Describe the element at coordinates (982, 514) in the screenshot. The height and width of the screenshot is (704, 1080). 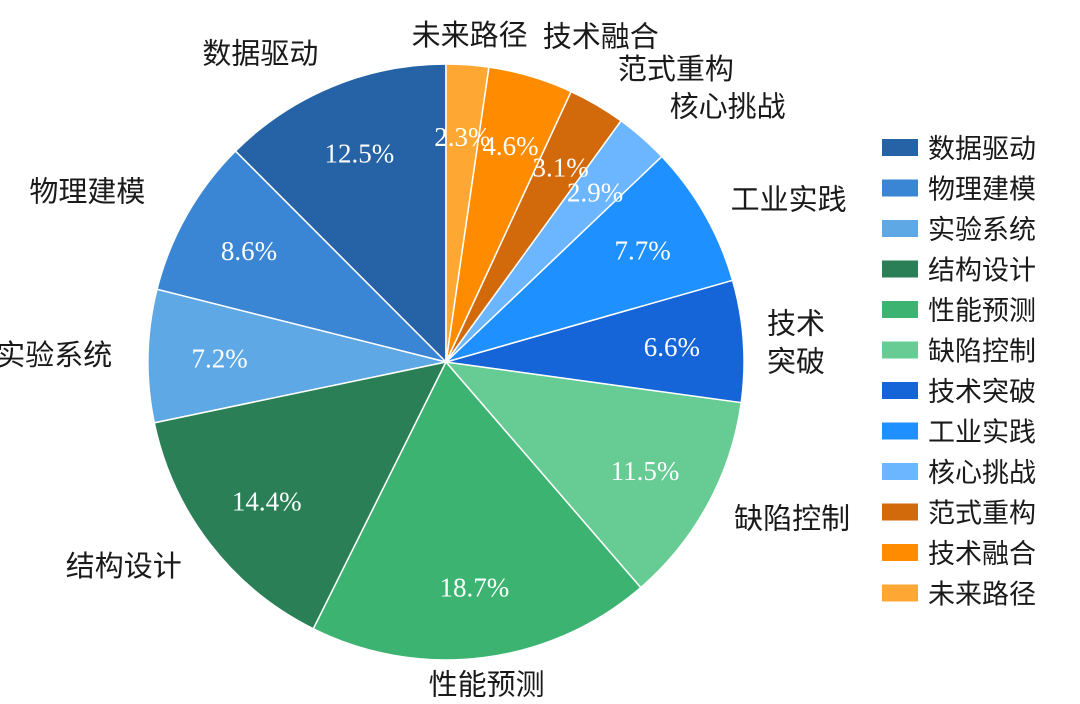
I see `legend-entry-label: 范式重构` at that location.